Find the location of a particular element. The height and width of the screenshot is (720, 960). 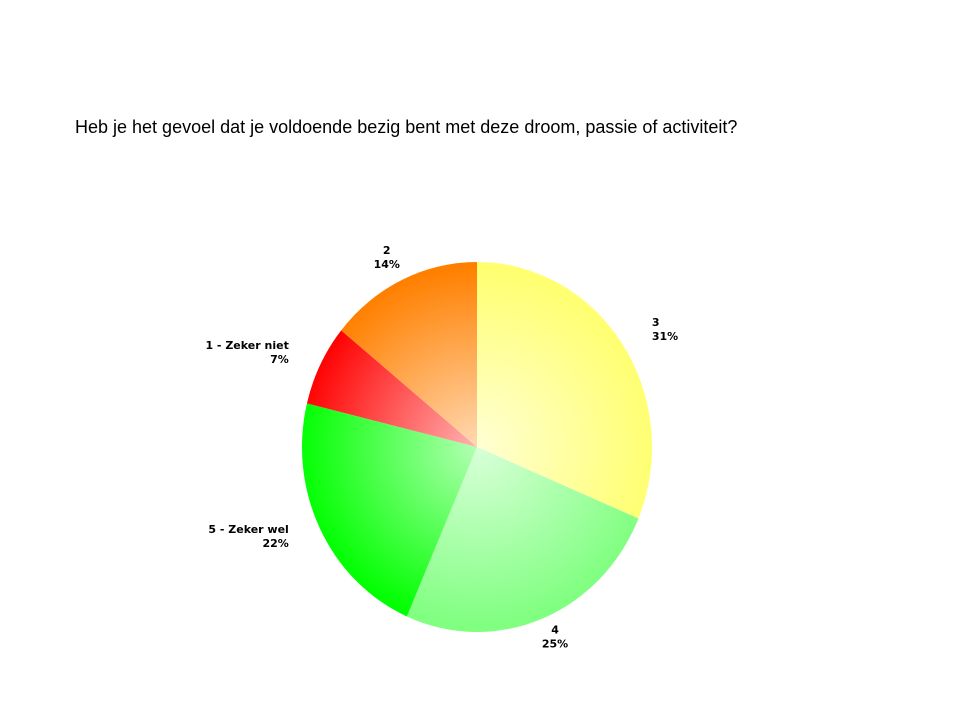

slice-label: 2 is located at coordinates (387, 250).